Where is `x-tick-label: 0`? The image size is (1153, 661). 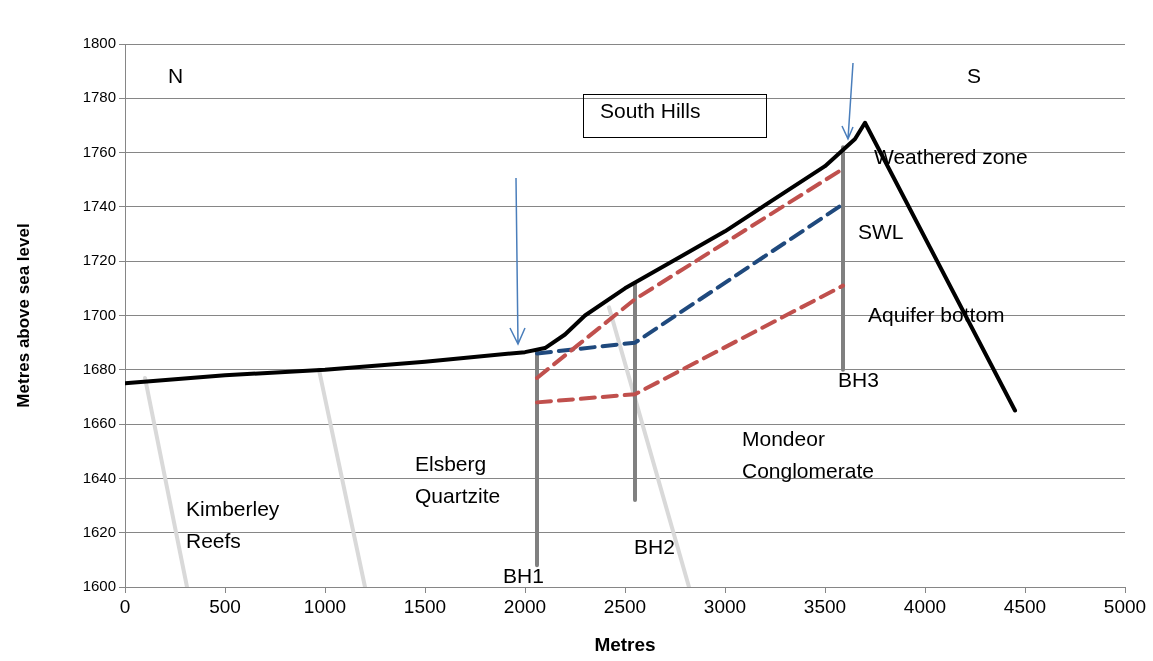
x-tick-label: 0 is located at coordinates (125, 606).